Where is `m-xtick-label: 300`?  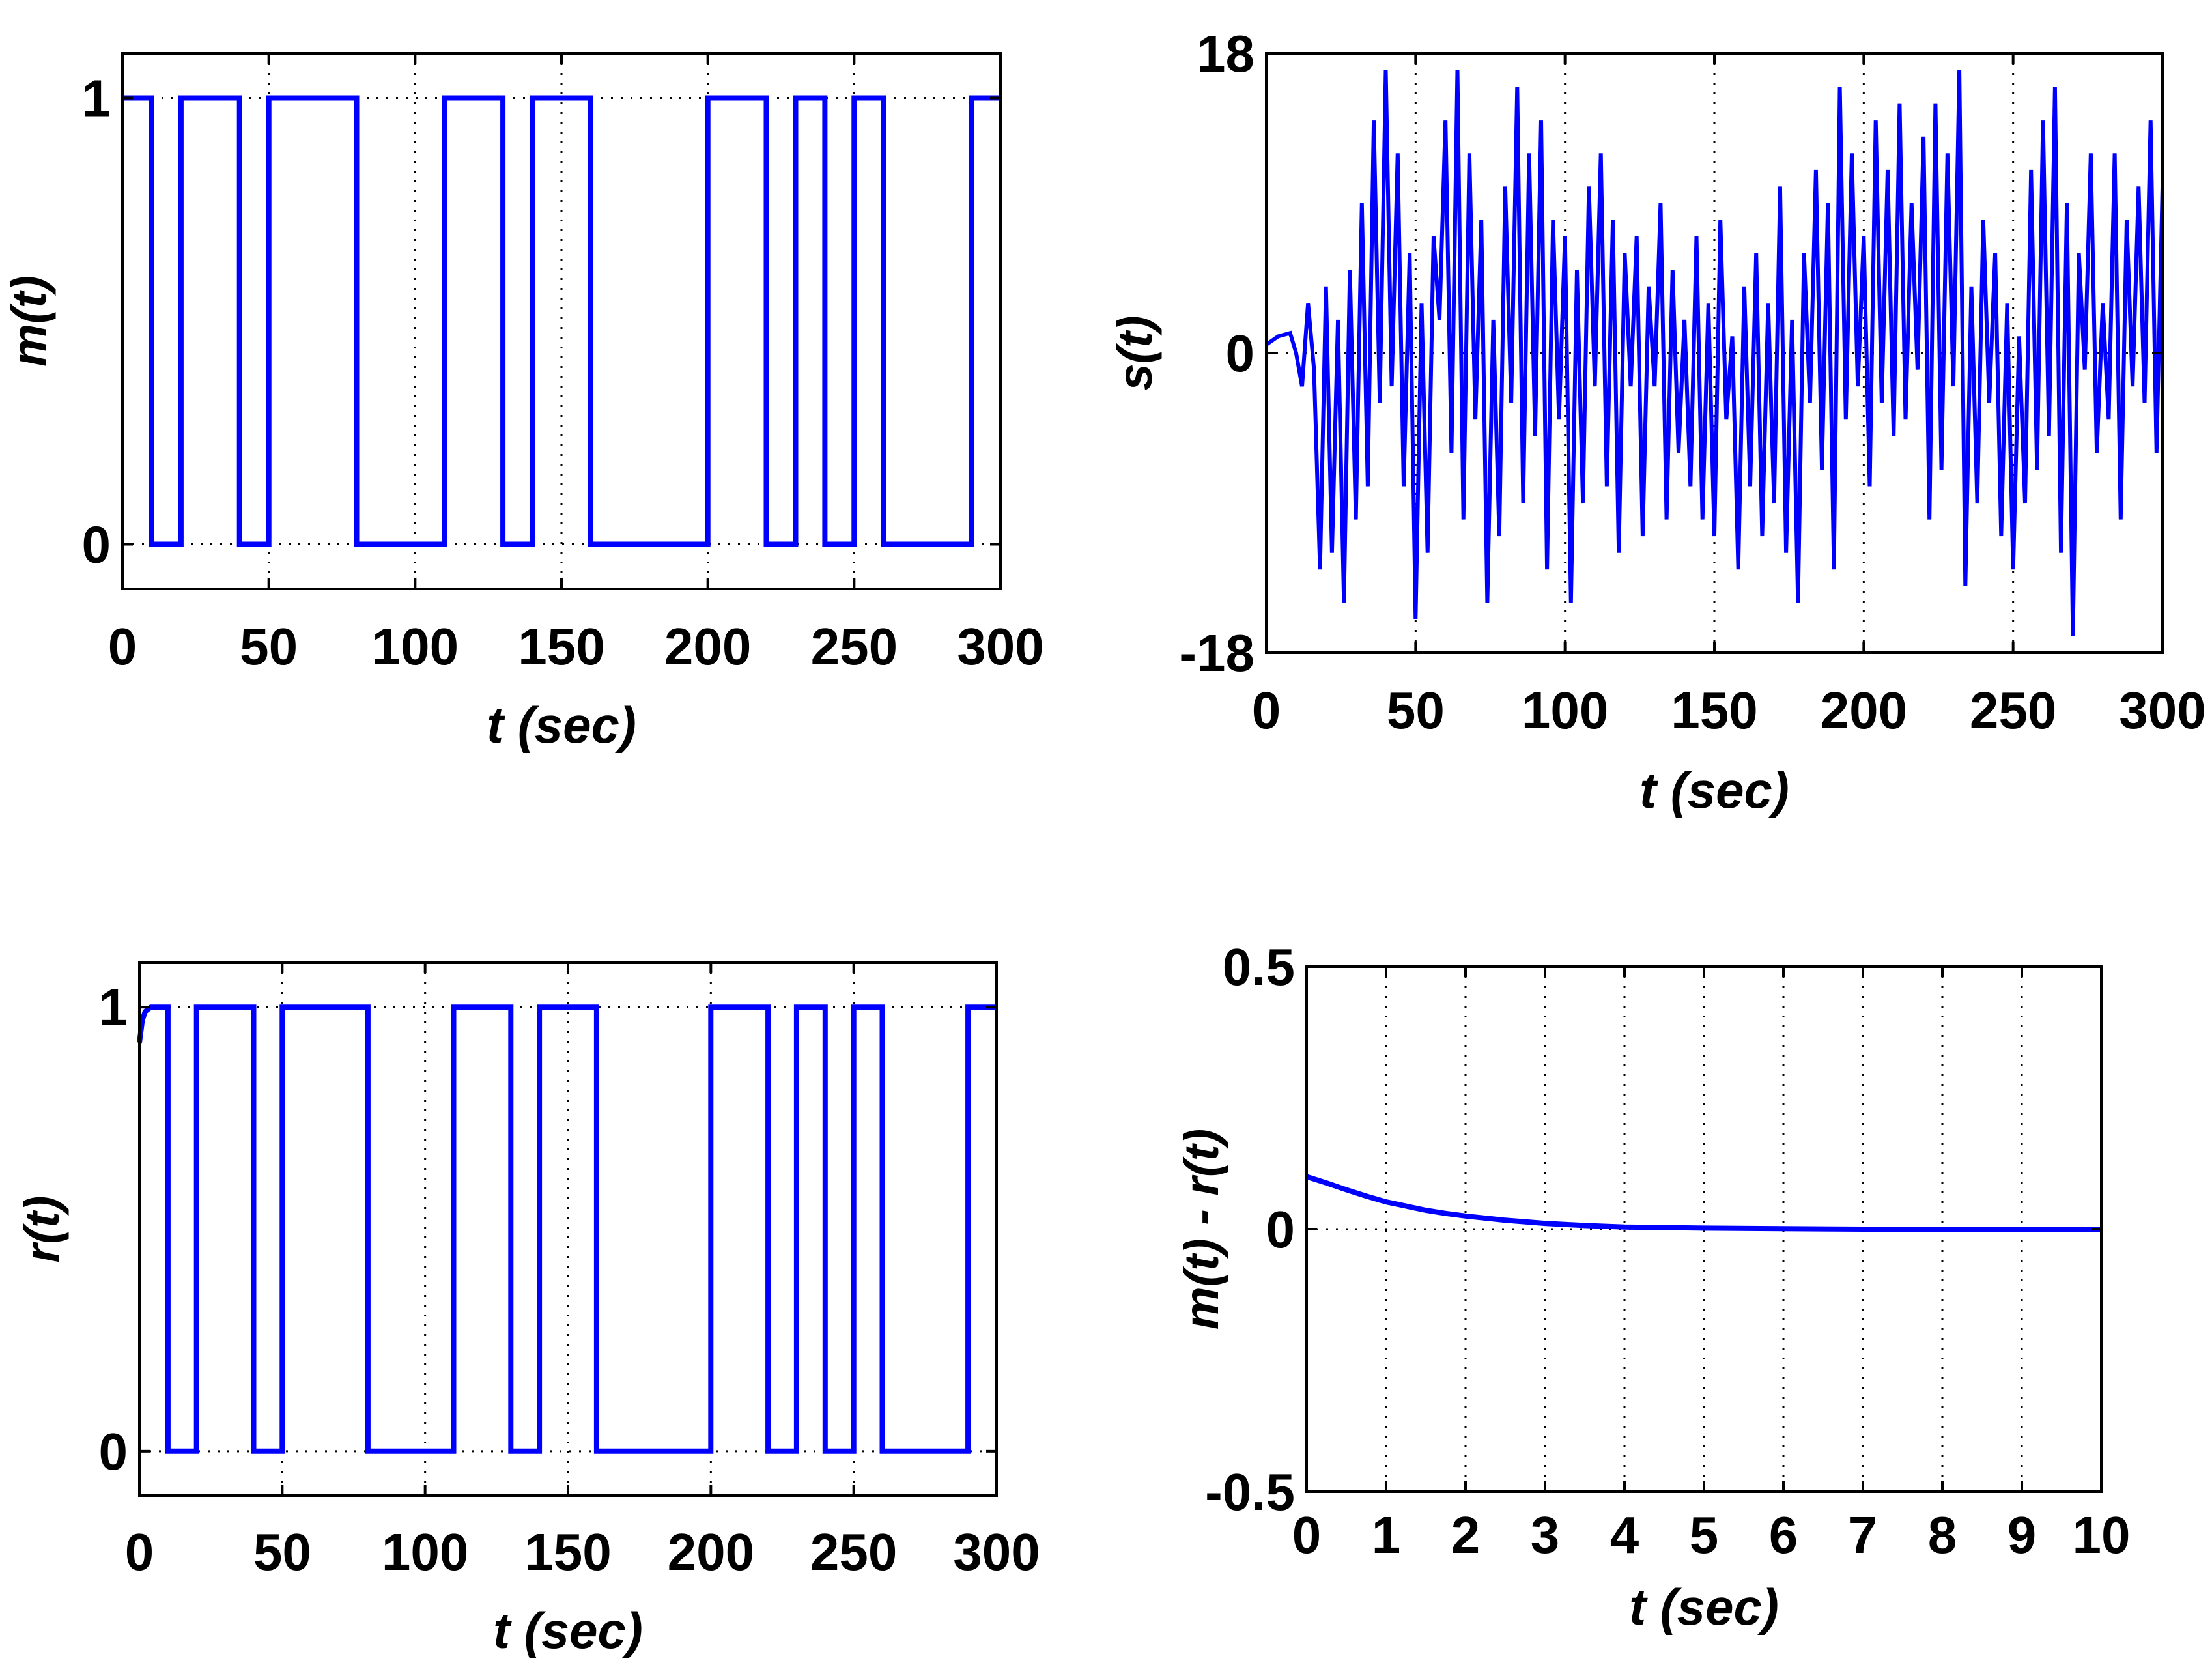
m-xtick-label: 300 is located at coordinates (1000, 646).